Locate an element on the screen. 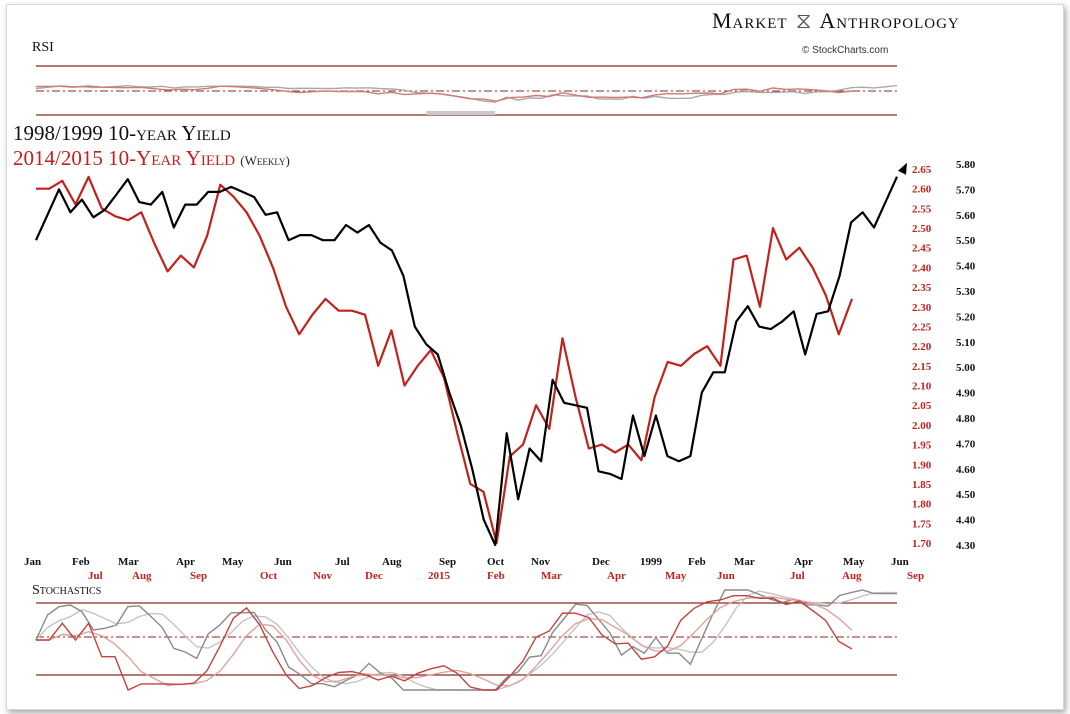 The image size is (1070, 714). stoch-red-slow-line is located at coordinates (444, 641).